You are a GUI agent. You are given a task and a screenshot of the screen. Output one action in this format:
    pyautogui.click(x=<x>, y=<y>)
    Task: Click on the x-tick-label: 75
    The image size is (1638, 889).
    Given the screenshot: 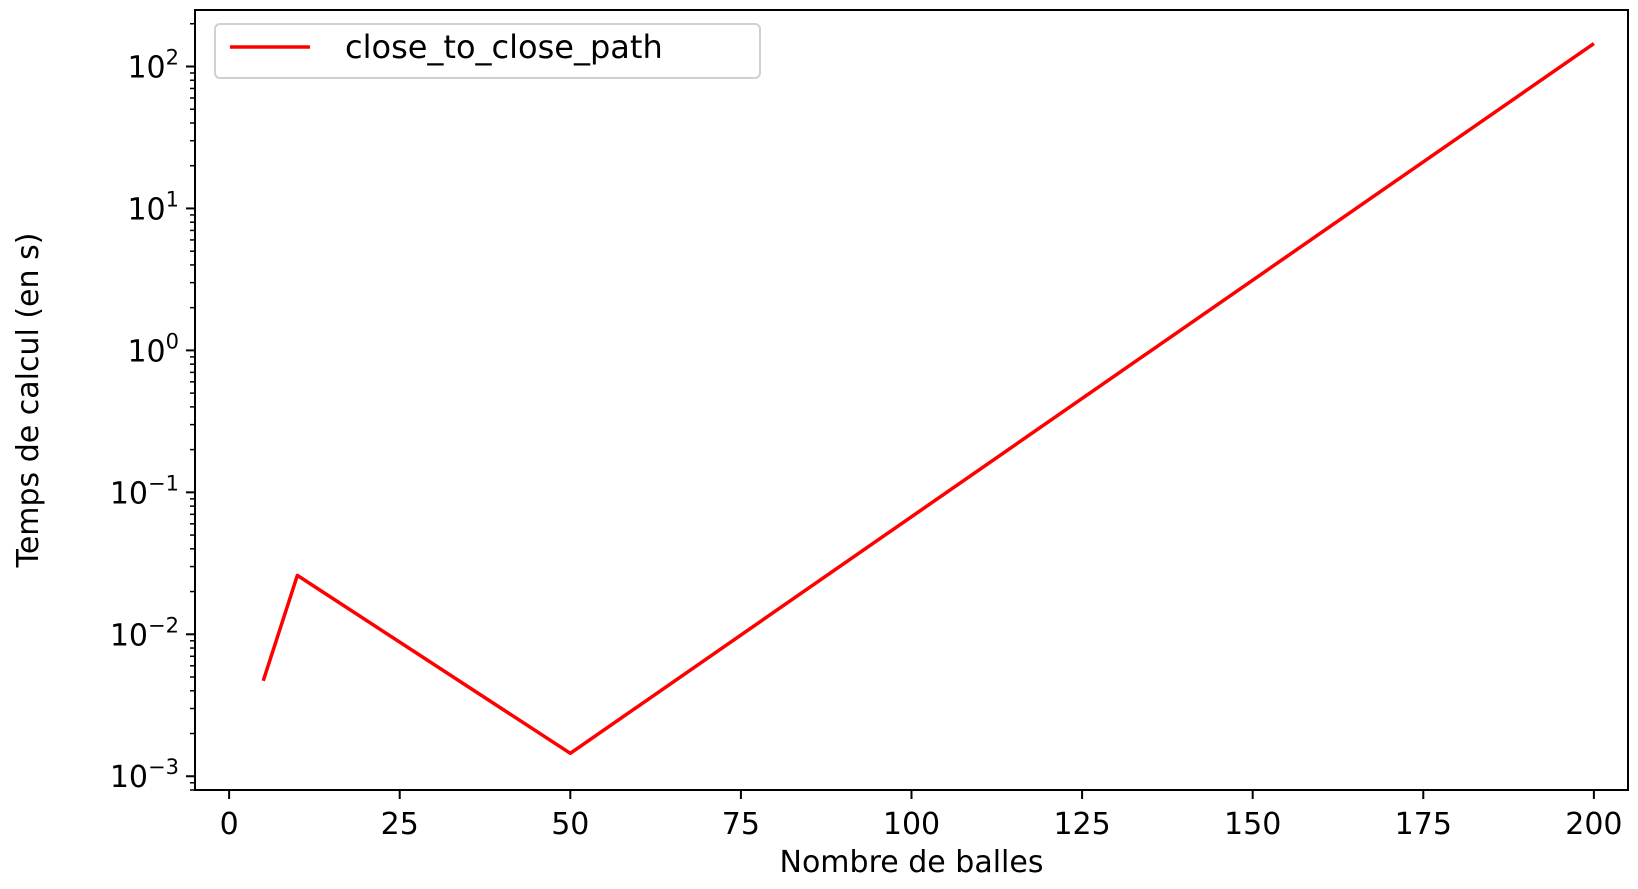 What is the action you would take?
    pyautogui.click(x=741, y=824)
    